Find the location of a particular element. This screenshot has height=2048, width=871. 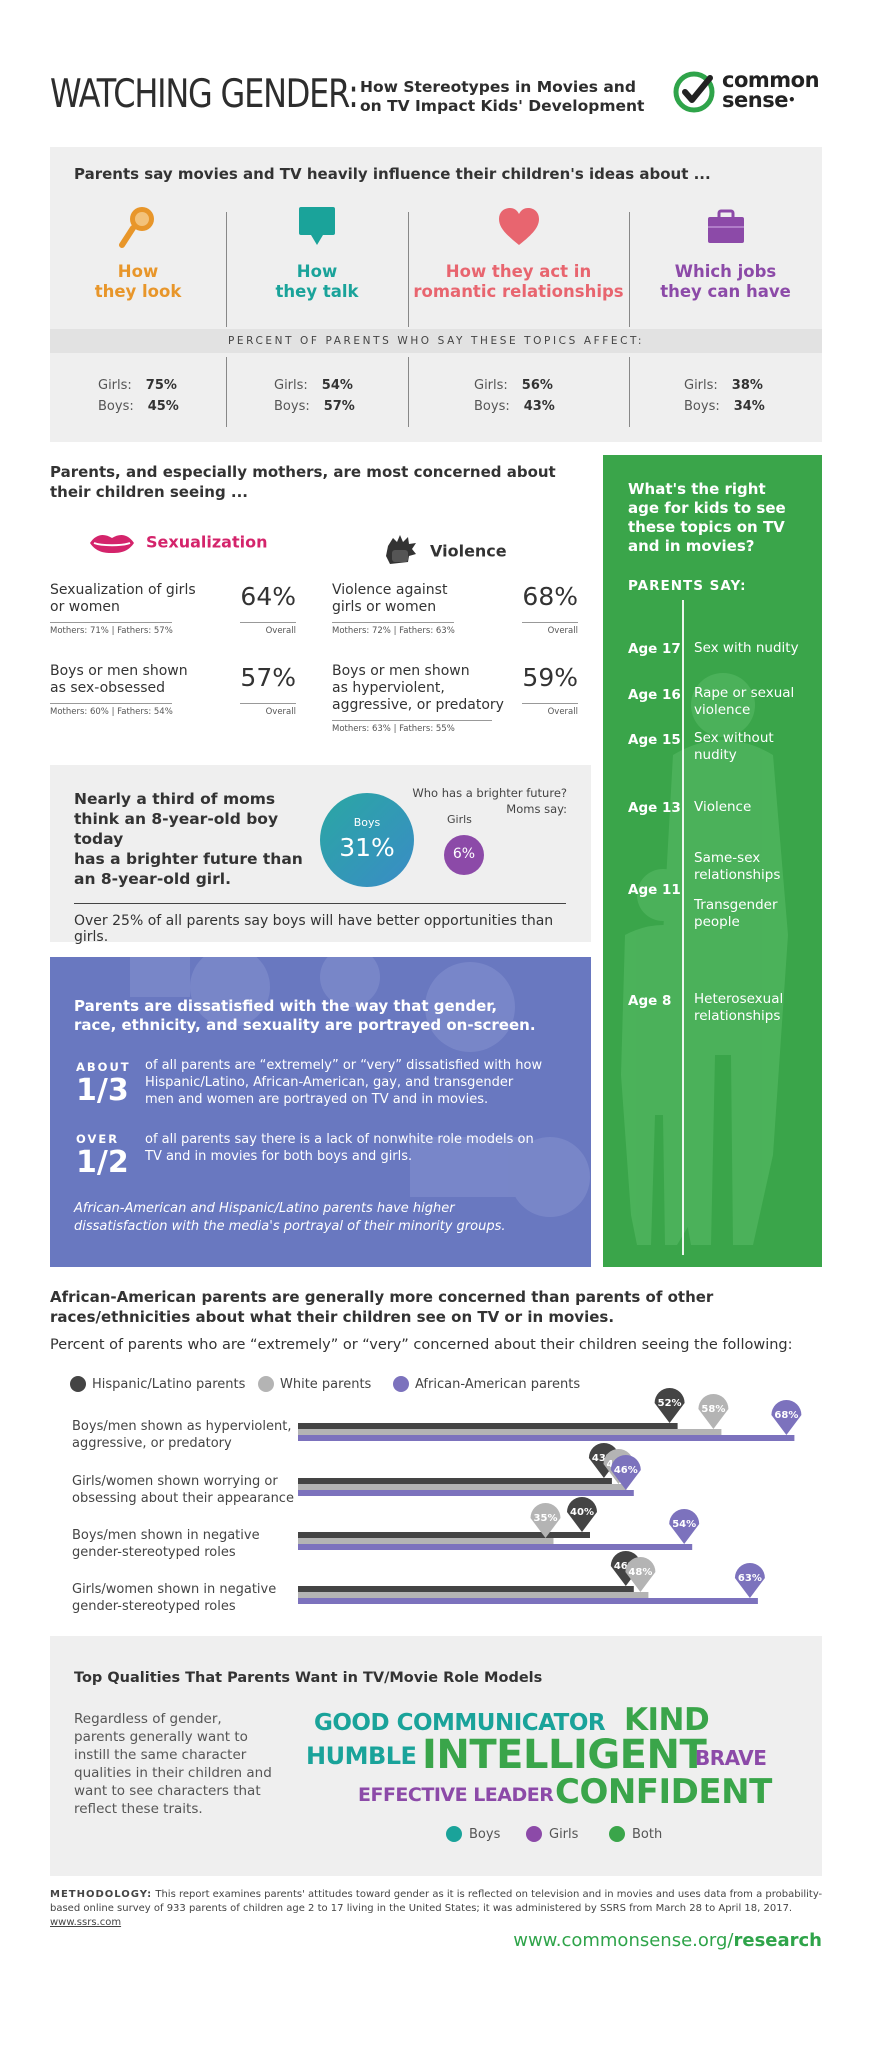

boys-circle: Boys 31% is located at coordinates (367, 840).